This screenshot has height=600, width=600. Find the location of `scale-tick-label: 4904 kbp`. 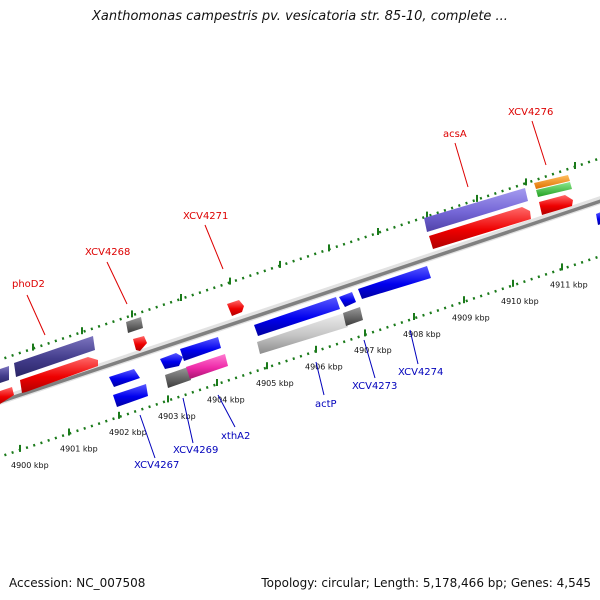

scale-tick-label: 4904 kbp is located at coordinates (226, 399).